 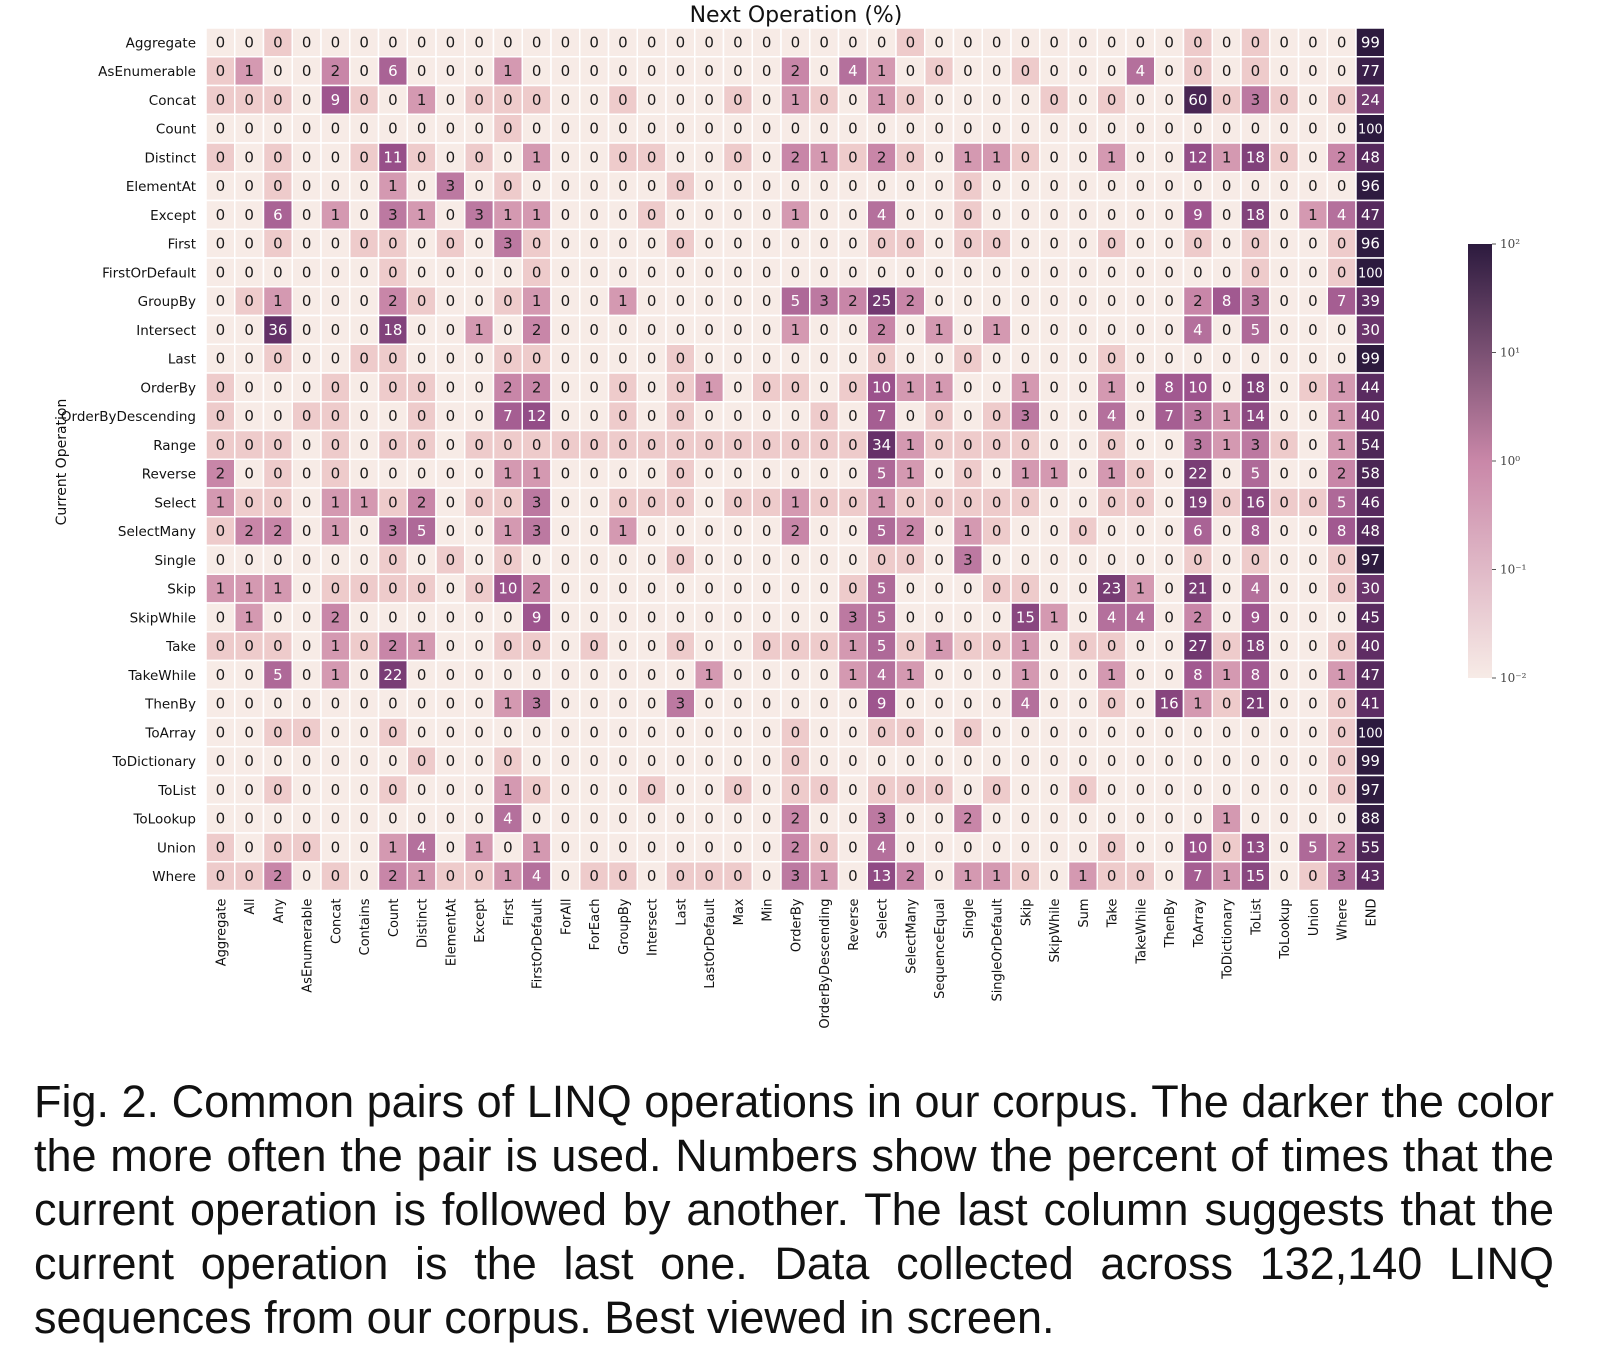 What do you see at coordinates (161, 43) in the screenshot?
I see `row-label: Aggregate` at bounding box center [161, 43].